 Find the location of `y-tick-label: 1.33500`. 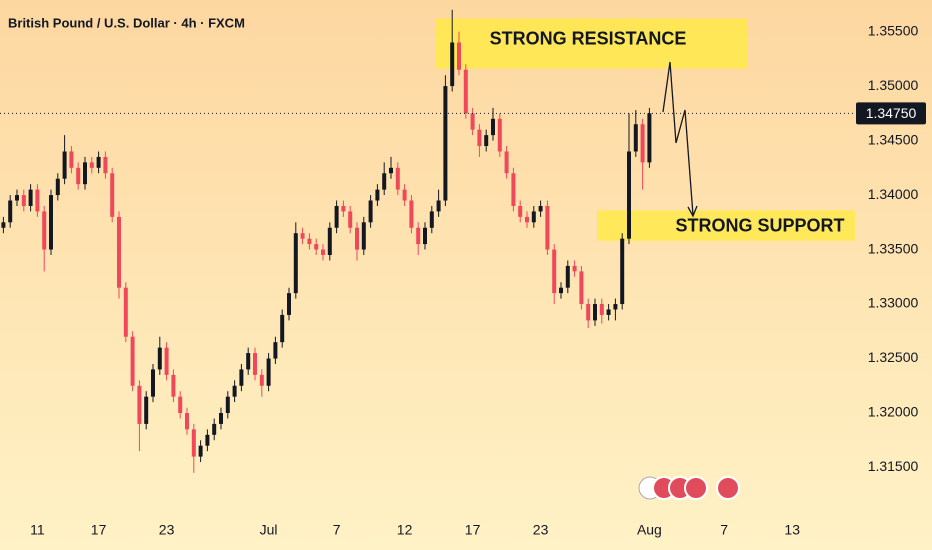

y-tick-label: 1.33500 is located at coordinates (893, 248).